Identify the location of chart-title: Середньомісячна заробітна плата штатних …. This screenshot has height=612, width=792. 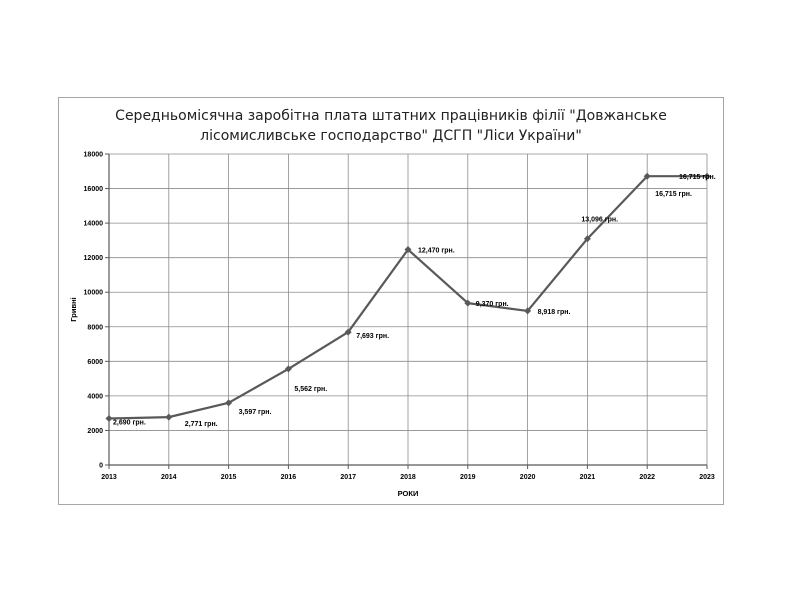
(391, 126).